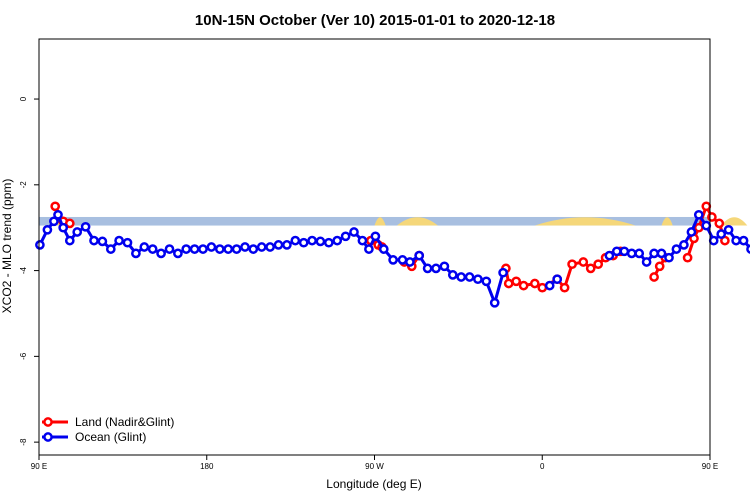  I want to click on legend-label: Ocean (Glint), so click(110, 437).